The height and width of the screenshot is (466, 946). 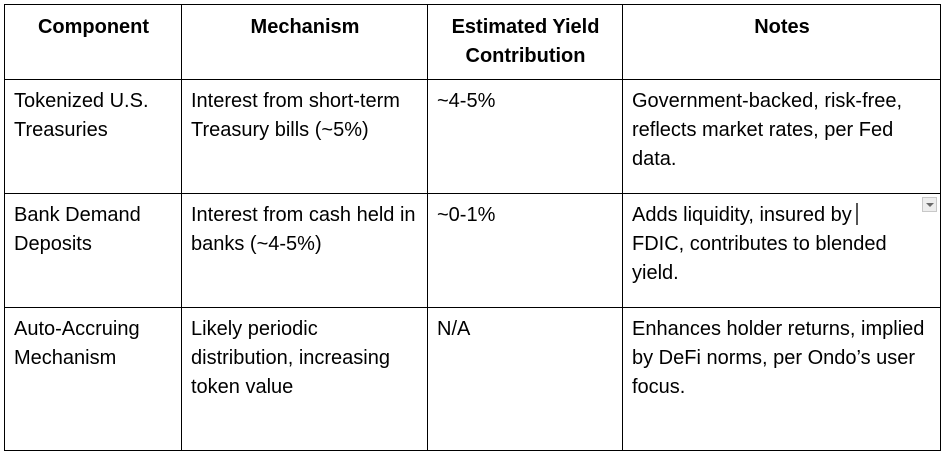 I want to click on notes-text-line2: FDIC, contributes to blended yield., so click(x=759, y=258).